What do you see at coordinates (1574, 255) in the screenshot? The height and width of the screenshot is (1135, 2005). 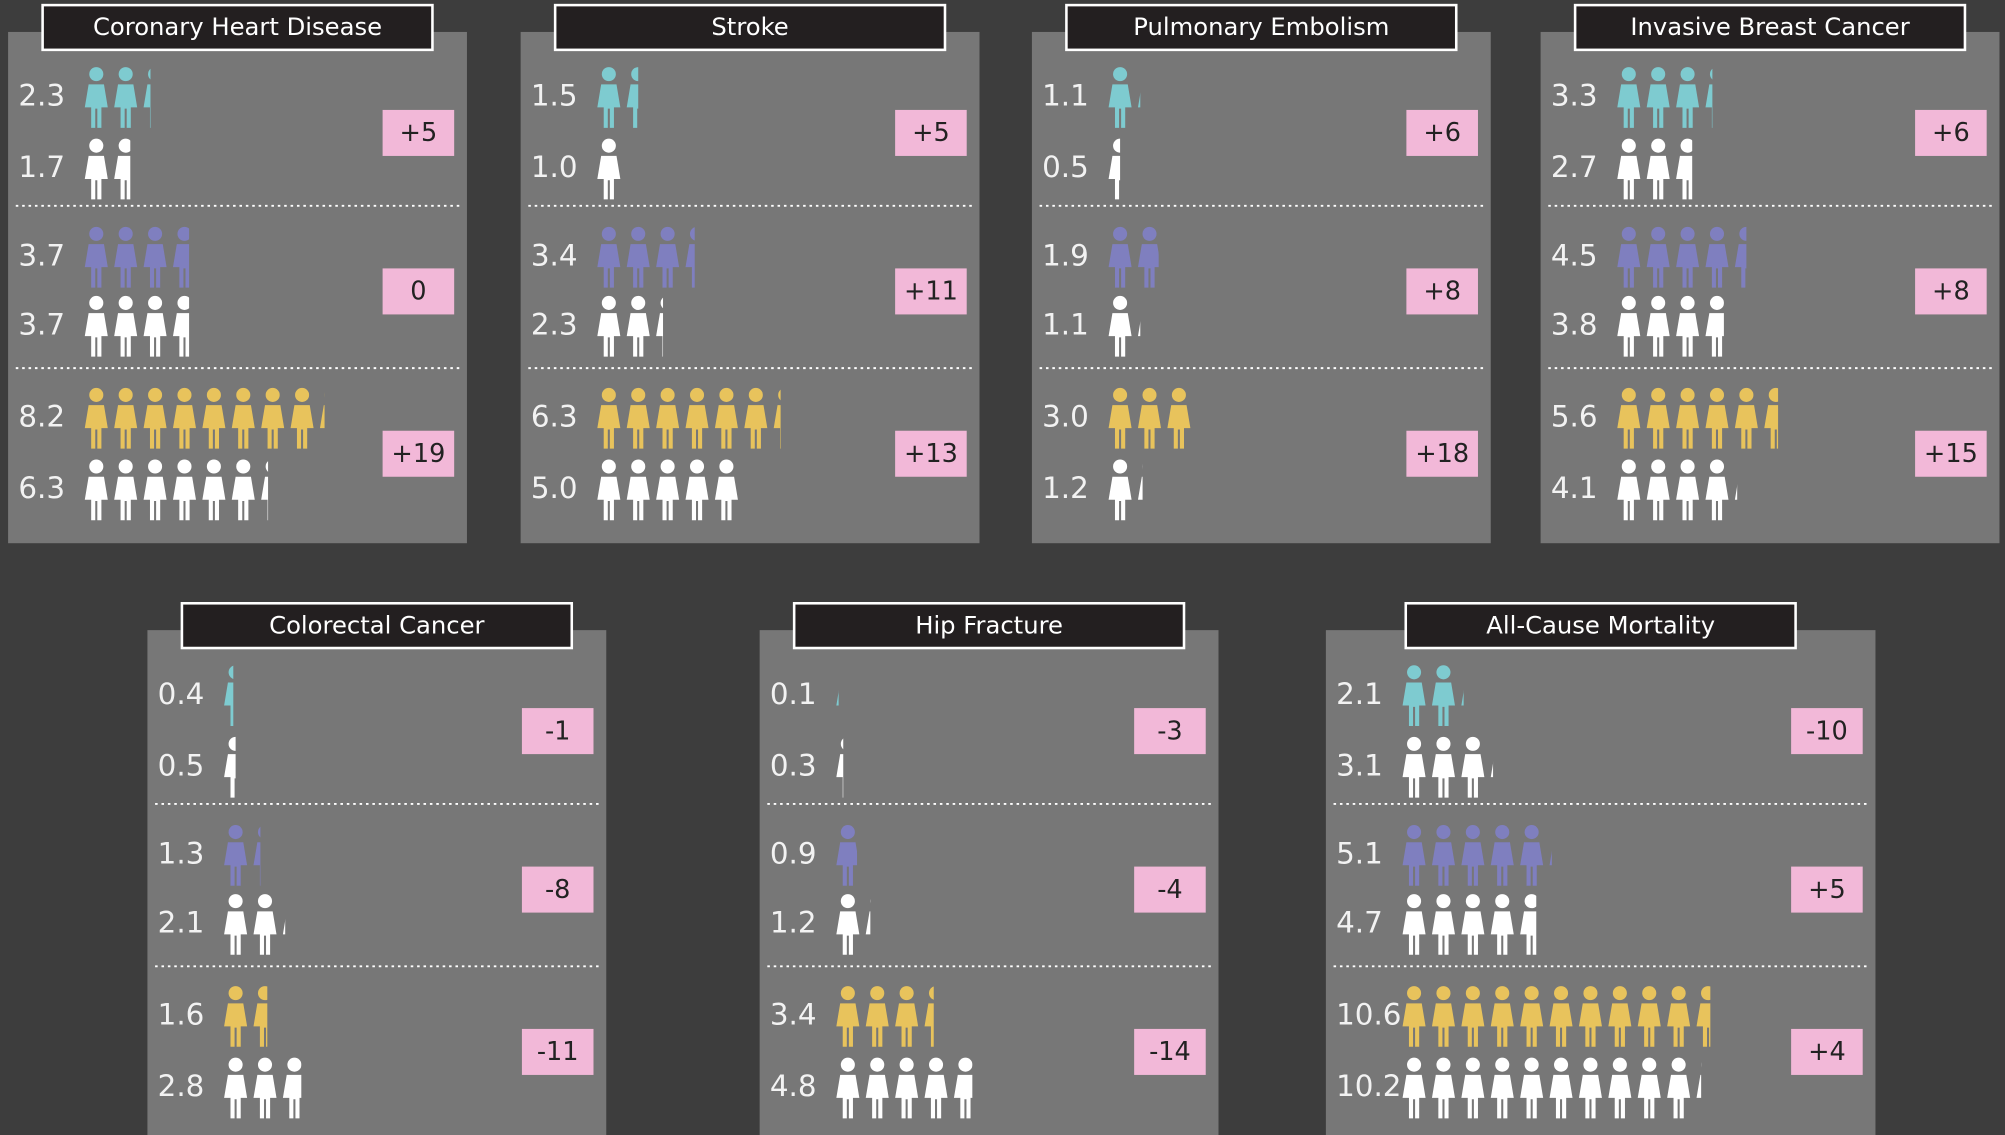 I see `value-label: 4.5` at bounding box center [1574, 255].